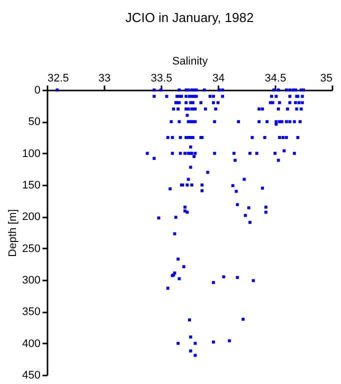  What do you see at coordinates (31, 248) in the screenshot?
I see `y-tick-label: 250` at bounding box center [31, 248].